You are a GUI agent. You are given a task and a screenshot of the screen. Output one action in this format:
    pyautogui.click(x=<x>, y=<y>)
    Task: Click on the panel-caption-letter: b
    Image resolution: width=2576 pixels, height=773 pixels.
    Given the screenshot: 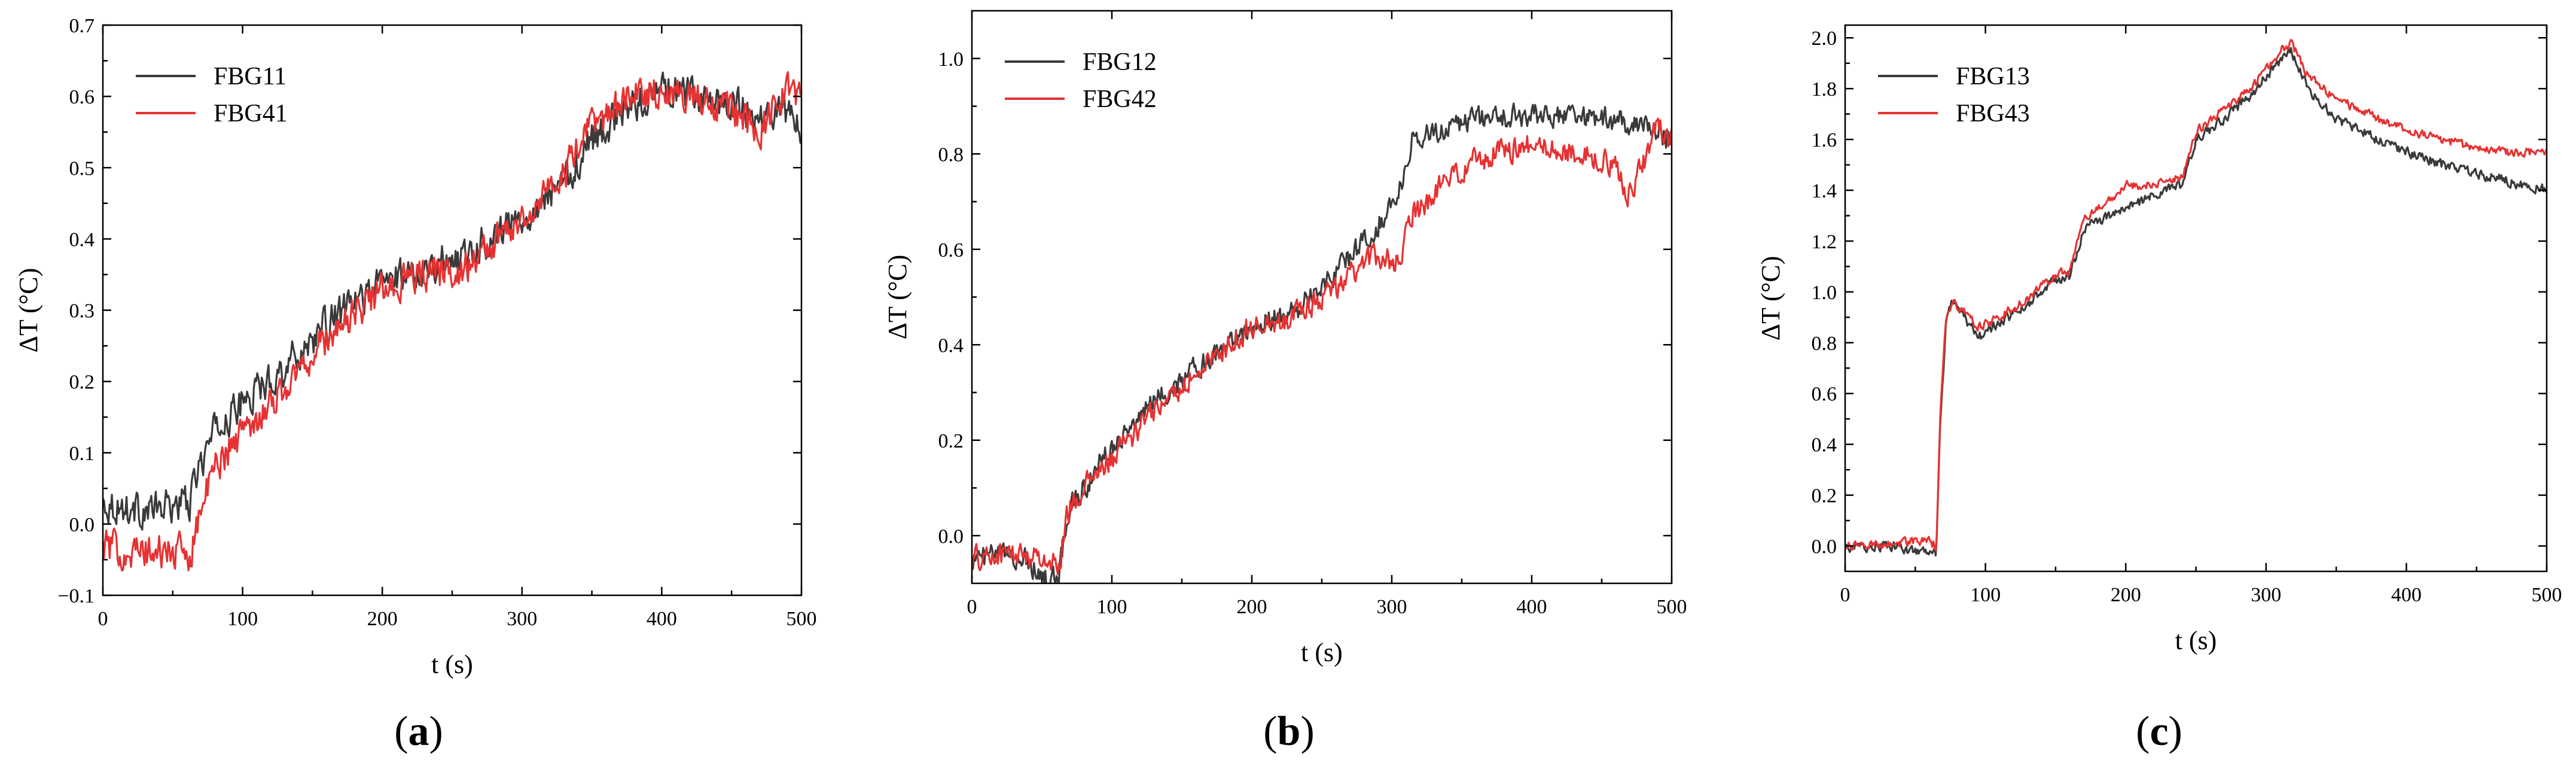 What is the action you would take?
    pyautogui.click(x=1289, y=731)
    